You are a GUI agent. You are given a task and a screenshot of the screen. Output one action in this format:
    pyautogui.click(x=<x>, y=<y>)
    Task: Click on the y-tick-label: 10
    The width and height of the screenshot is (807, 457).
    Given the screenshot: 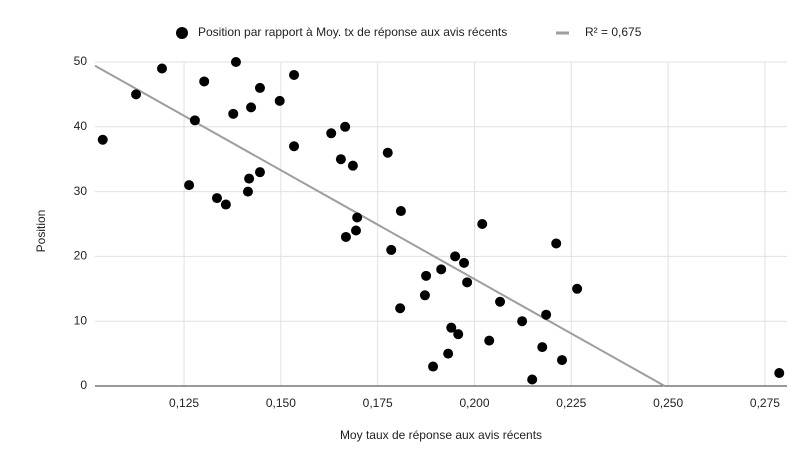 What is the action you would take?
    pyautogui.click(x=81, y=320)
    